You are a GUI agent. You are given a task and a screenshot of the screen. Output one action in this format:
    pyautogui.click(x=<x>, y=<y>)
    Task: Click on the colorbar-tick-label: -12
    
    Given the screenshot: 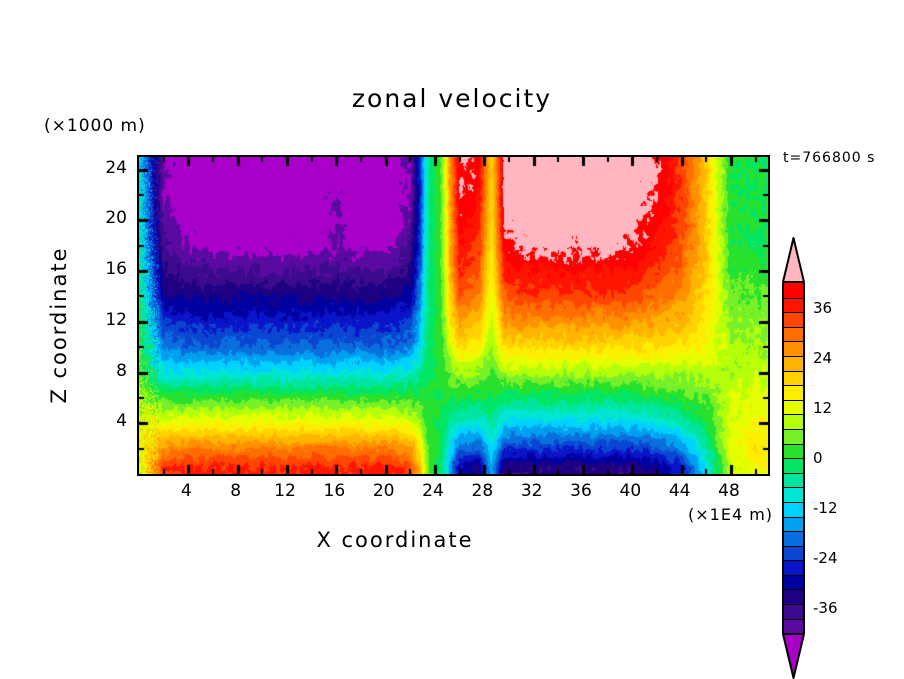 What is the action you would take?
    pyautogui.click(x=825, y=508)
    